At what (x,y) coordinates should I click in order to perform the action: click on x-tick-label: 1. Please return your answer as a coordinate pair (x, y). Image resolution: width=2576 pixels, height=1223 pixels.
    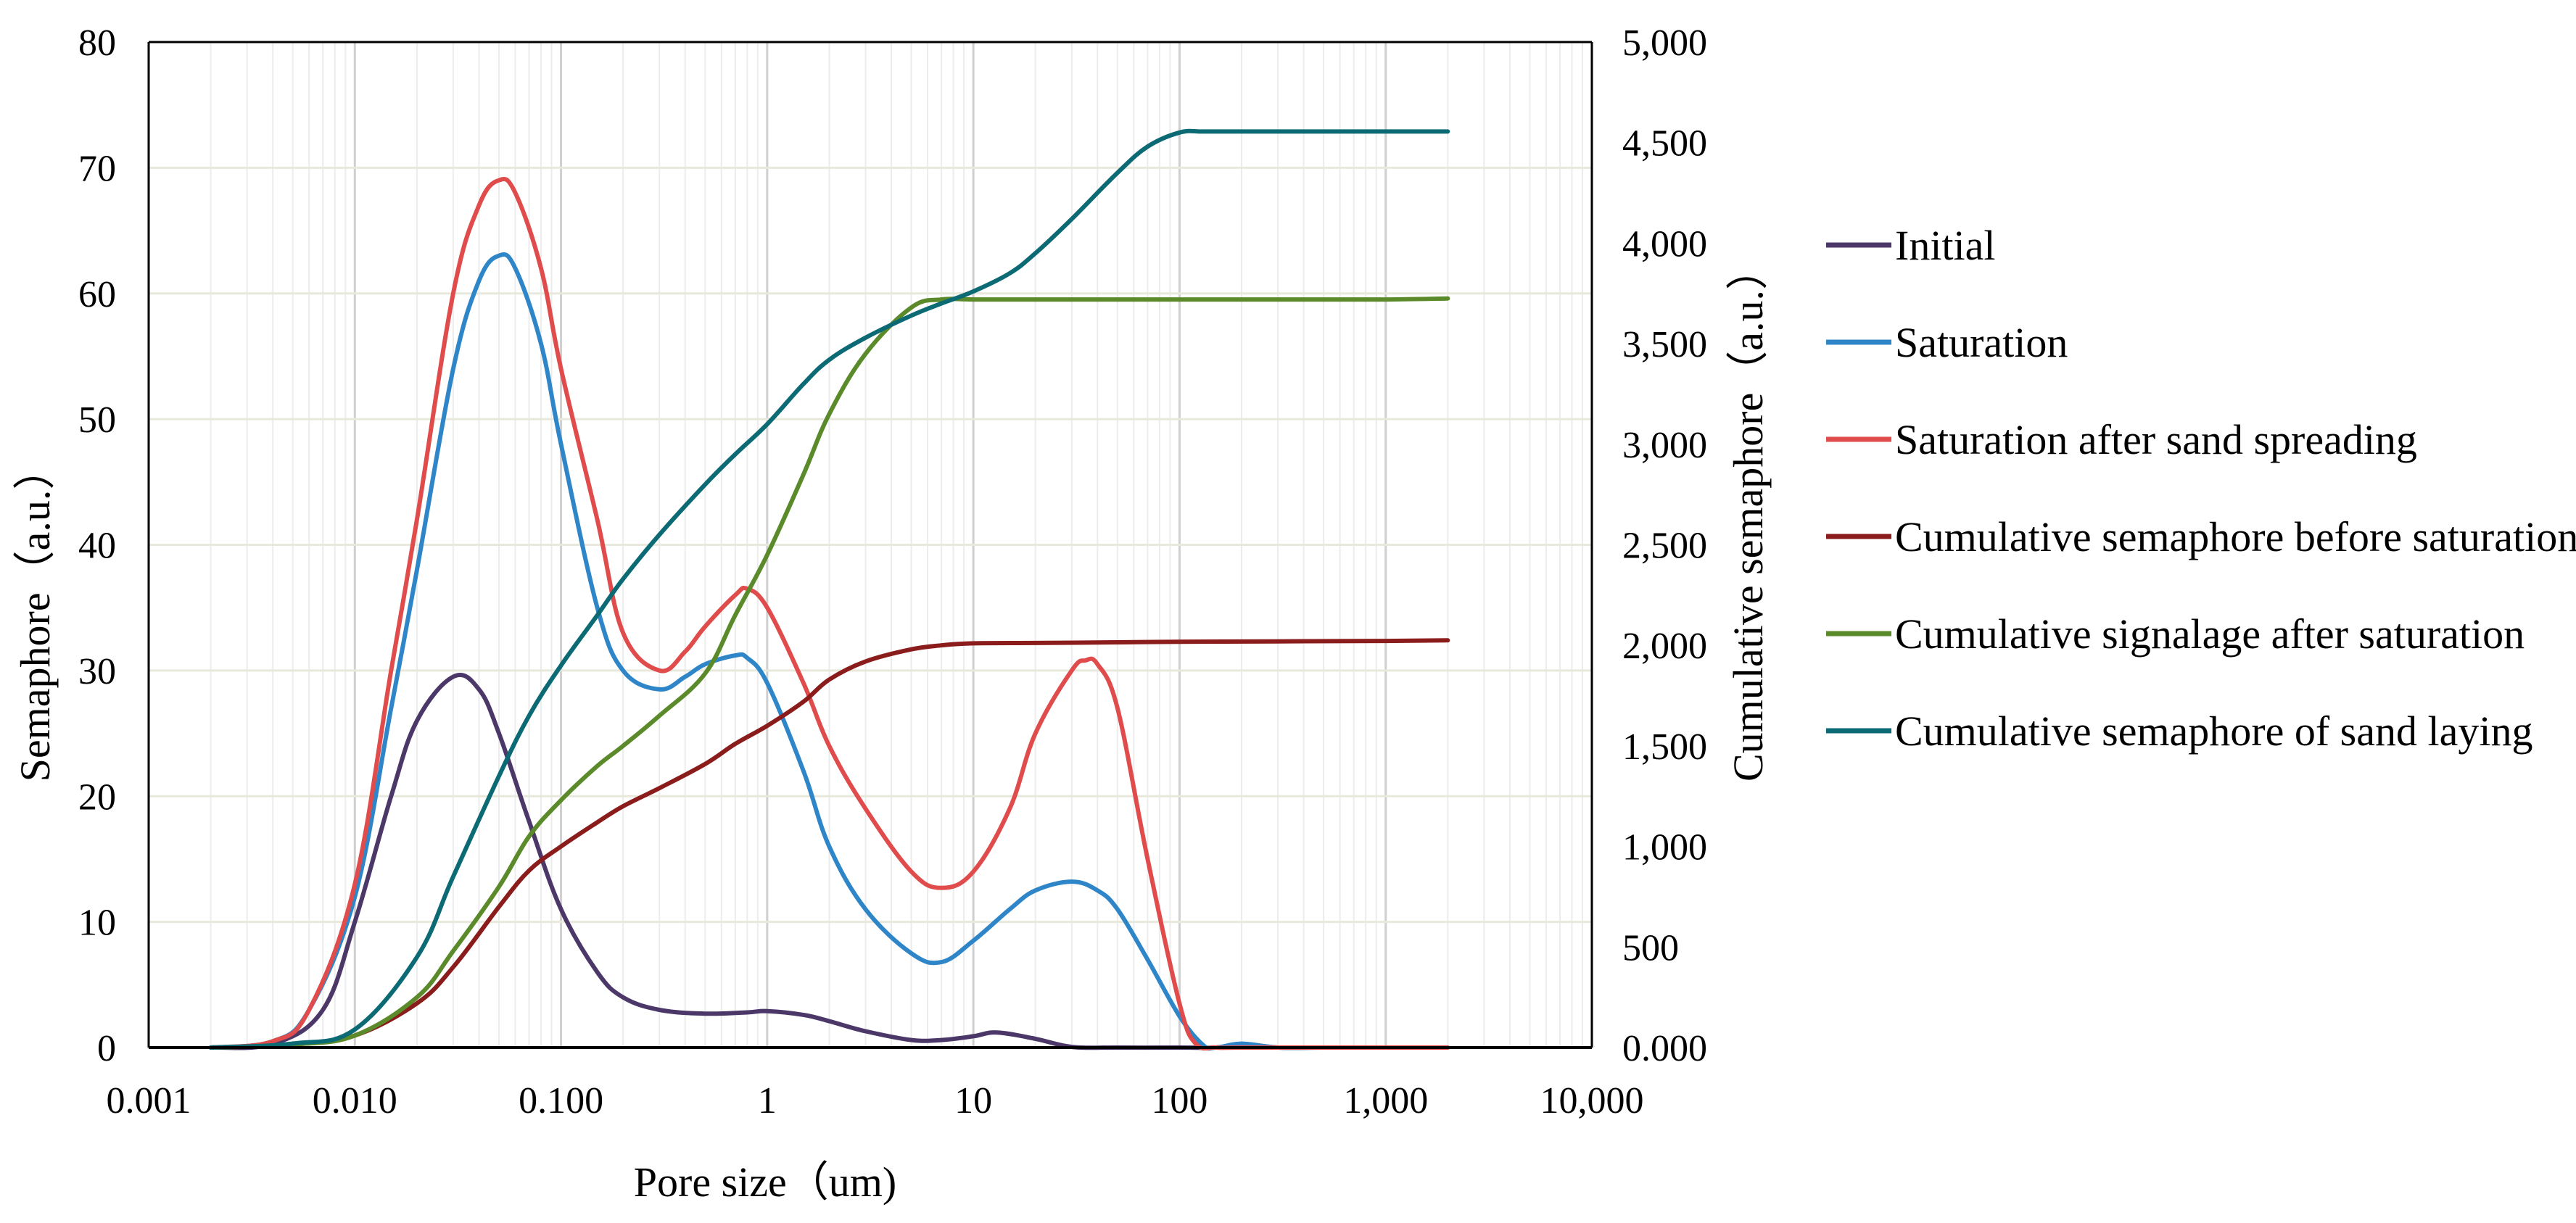
    Looking at the image, I should click on (767, 1101).